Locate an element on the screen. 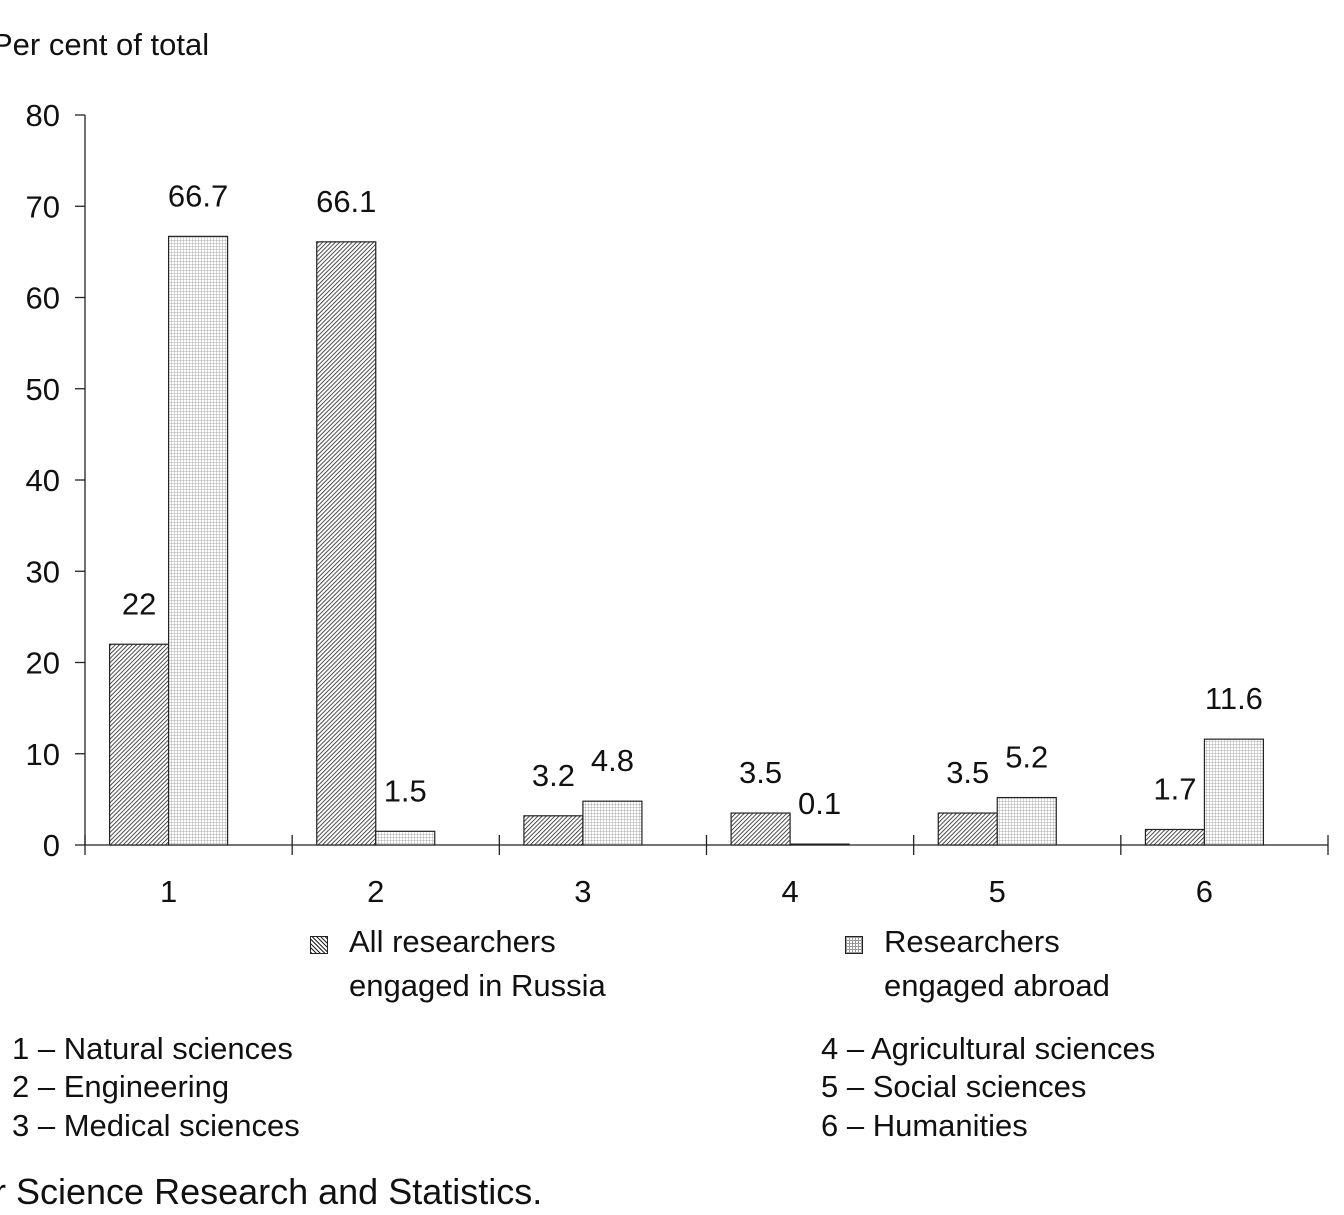 Image resolution: width=1344 pixels, height=1215 pixels. y-tick-label: 10 is located at coordinates (43, 754).